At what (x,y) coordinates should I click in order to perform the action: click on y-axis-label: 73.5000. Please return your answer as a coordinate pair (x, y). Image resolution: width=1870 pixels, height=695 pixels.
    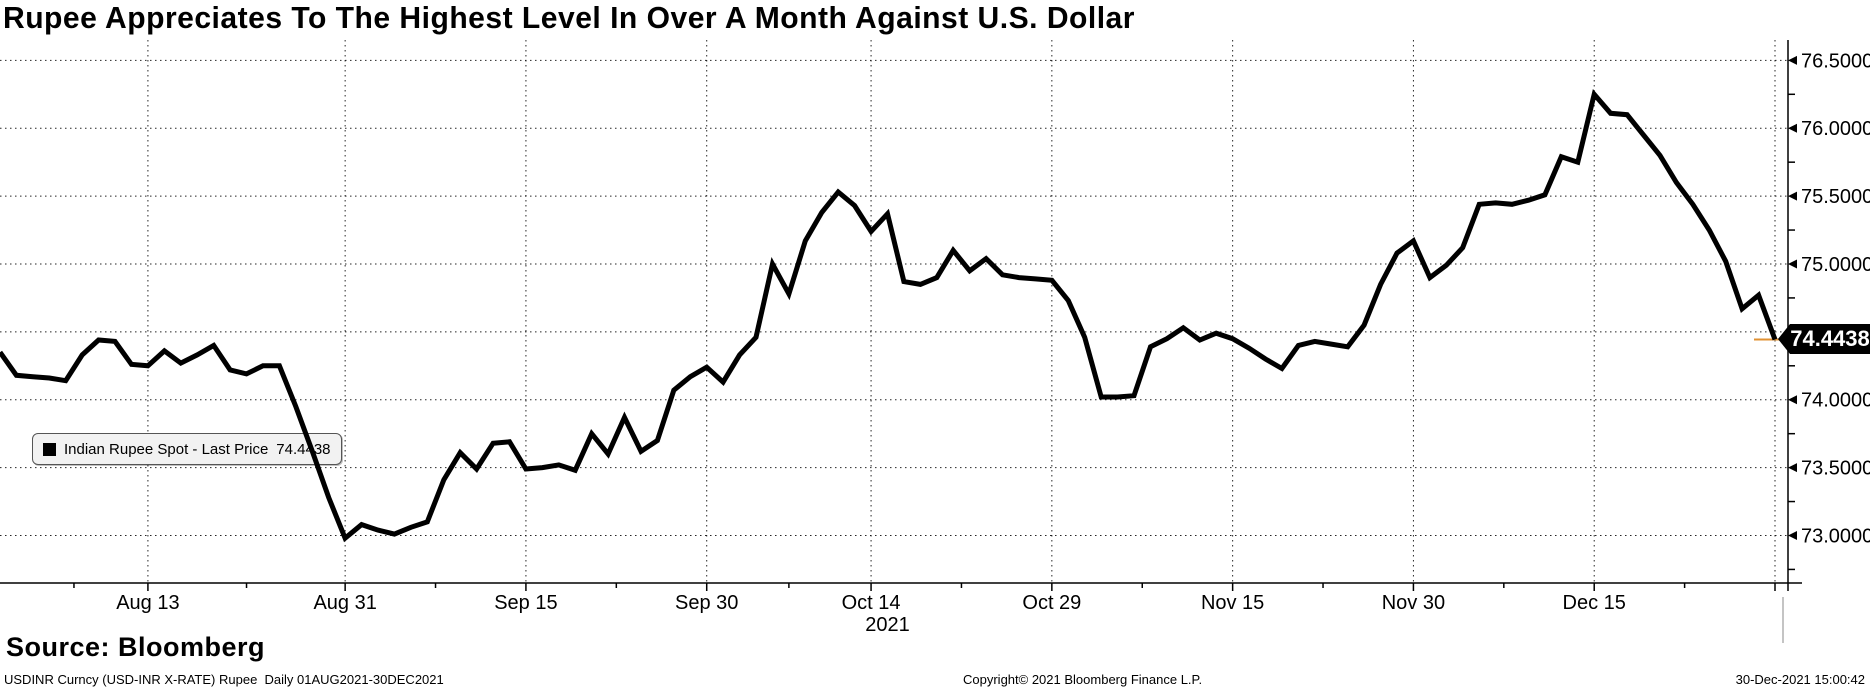
    Looking at the image, I should click on (1835, 469).